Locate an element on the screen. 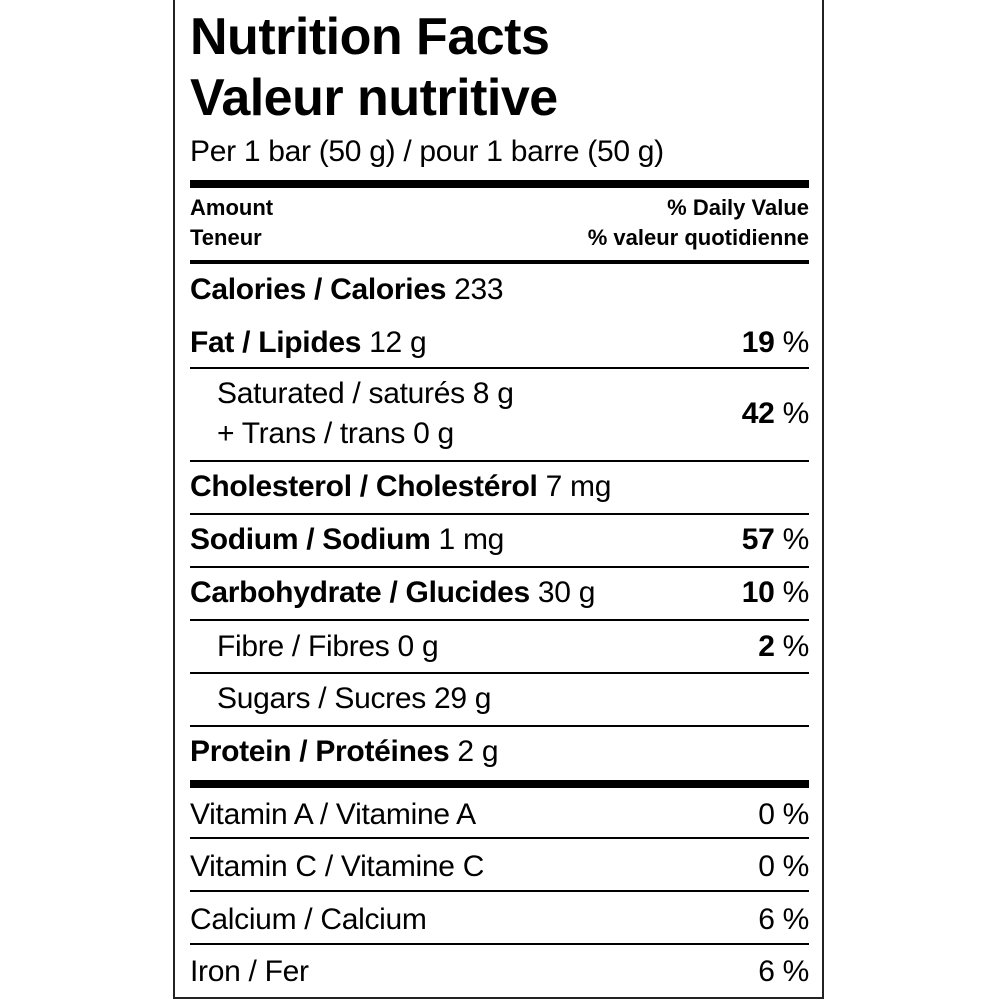 The width and height of the screenshot is (1000, 1000). amount-label: Amount is located at coordinates (232, 207).